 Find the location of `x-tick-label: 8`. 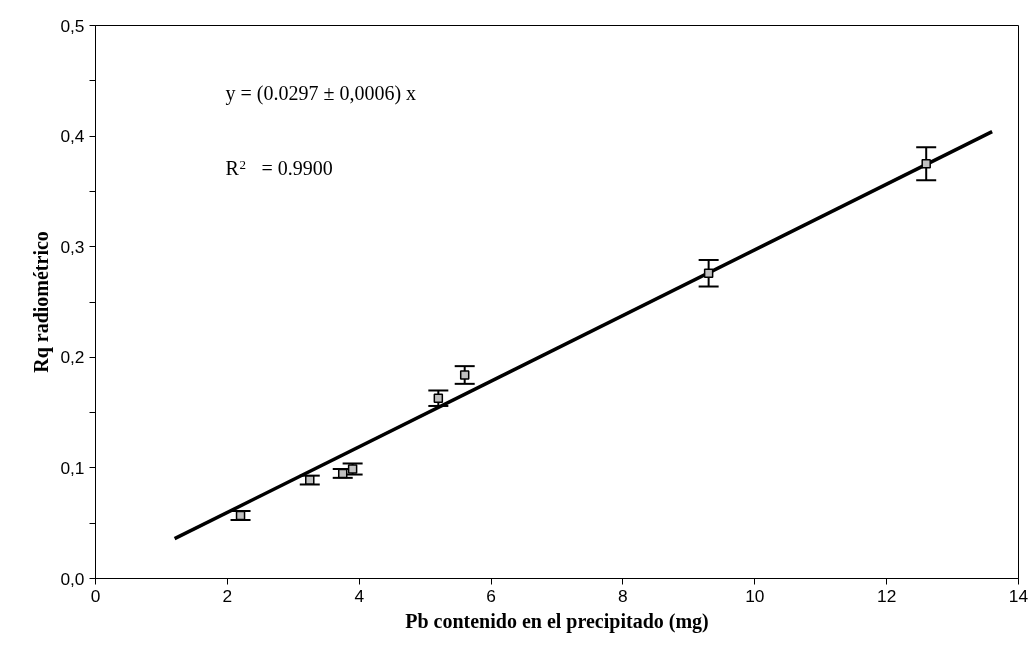

x-tick-label: 8 is located at coordinates (623, 595).